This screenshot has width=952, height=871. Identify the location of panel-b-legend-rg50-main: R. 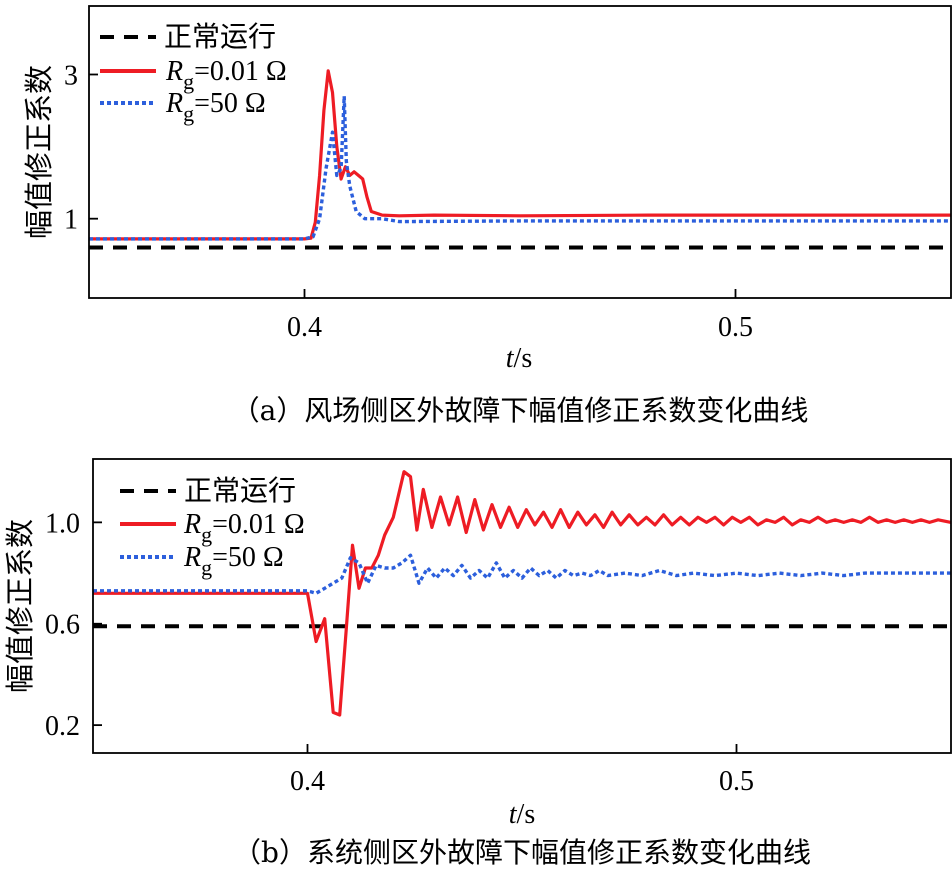
(192, 557).